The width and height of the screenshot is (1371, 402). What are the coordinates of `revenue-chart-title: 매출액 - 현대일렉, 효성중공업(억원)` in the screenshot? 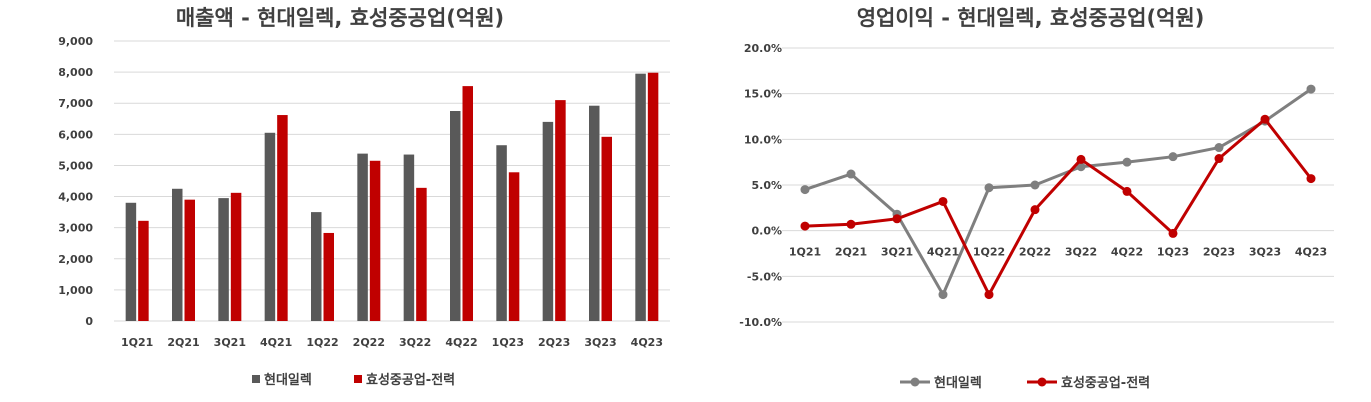 It's located at (340, 18).